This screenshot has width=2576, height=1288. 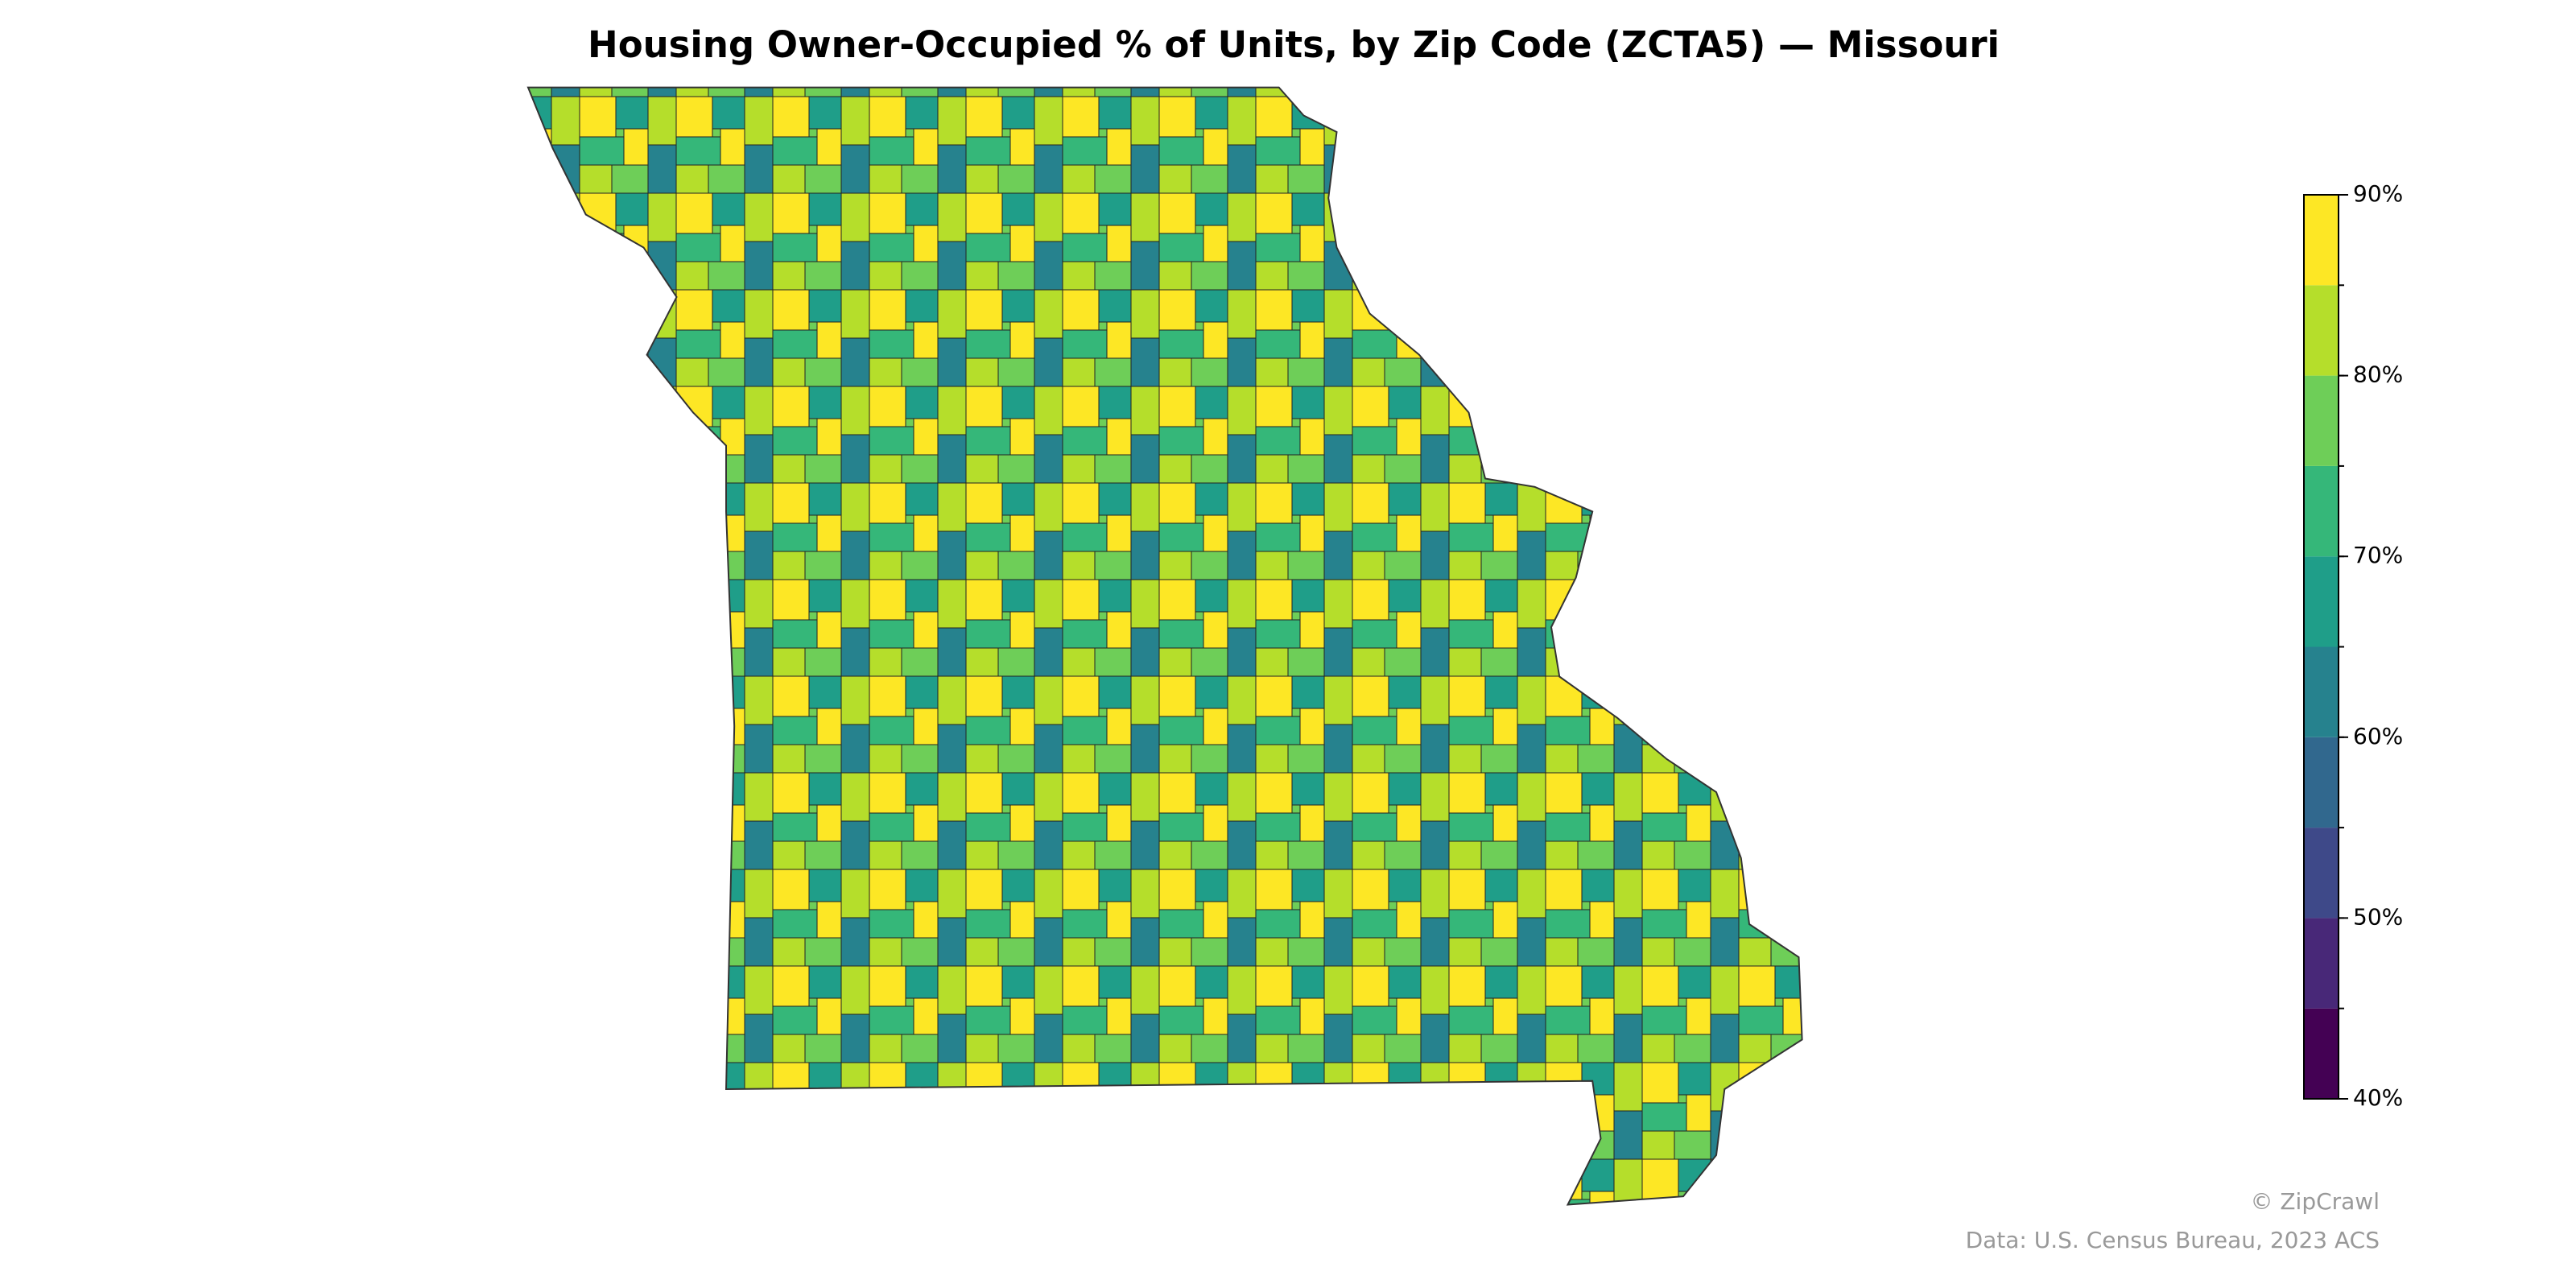 What do you see at coordinates (2173, 1240) in the screenshot?
I see `source-note: Data: U.S. Census Bureau, 2023 ACS` at bounding box center [2173, 1240].